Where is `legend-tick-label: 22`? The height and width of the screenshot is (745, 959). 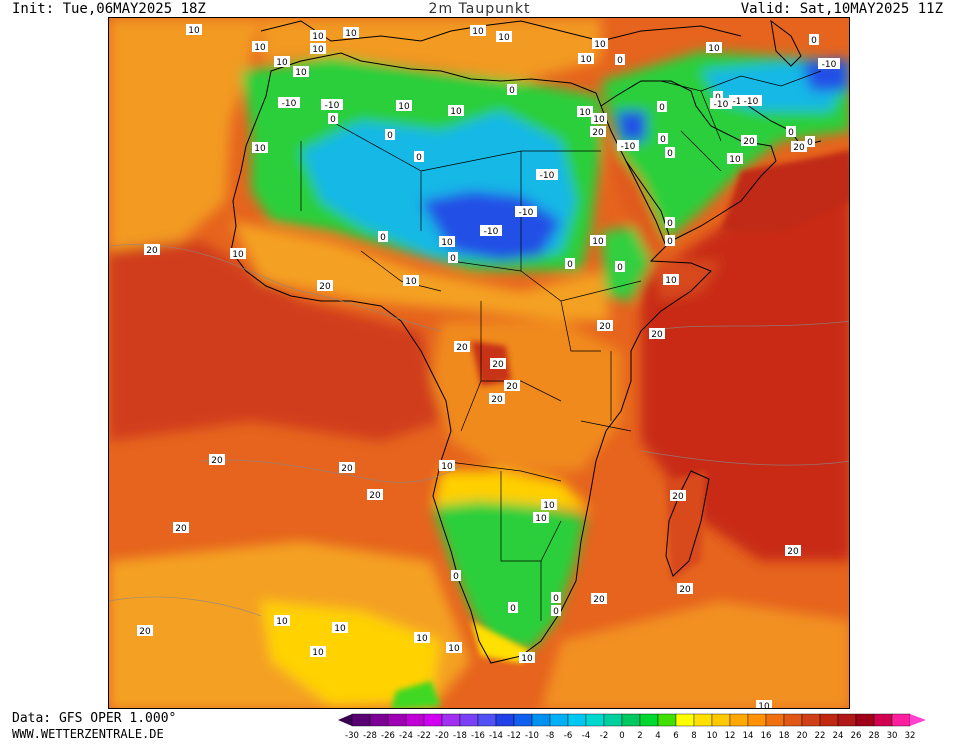 legend-tick-label: 22 is located at coordinates (820, 736).